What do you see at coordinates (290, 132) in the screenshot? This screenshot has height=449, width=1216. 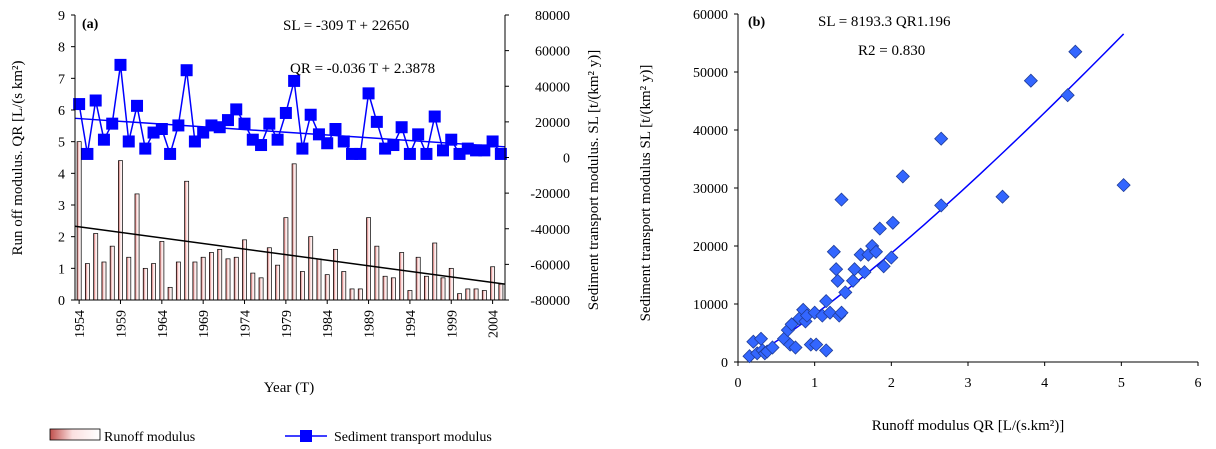 I see `sediment-trendline` at bounding box center [290, 132].